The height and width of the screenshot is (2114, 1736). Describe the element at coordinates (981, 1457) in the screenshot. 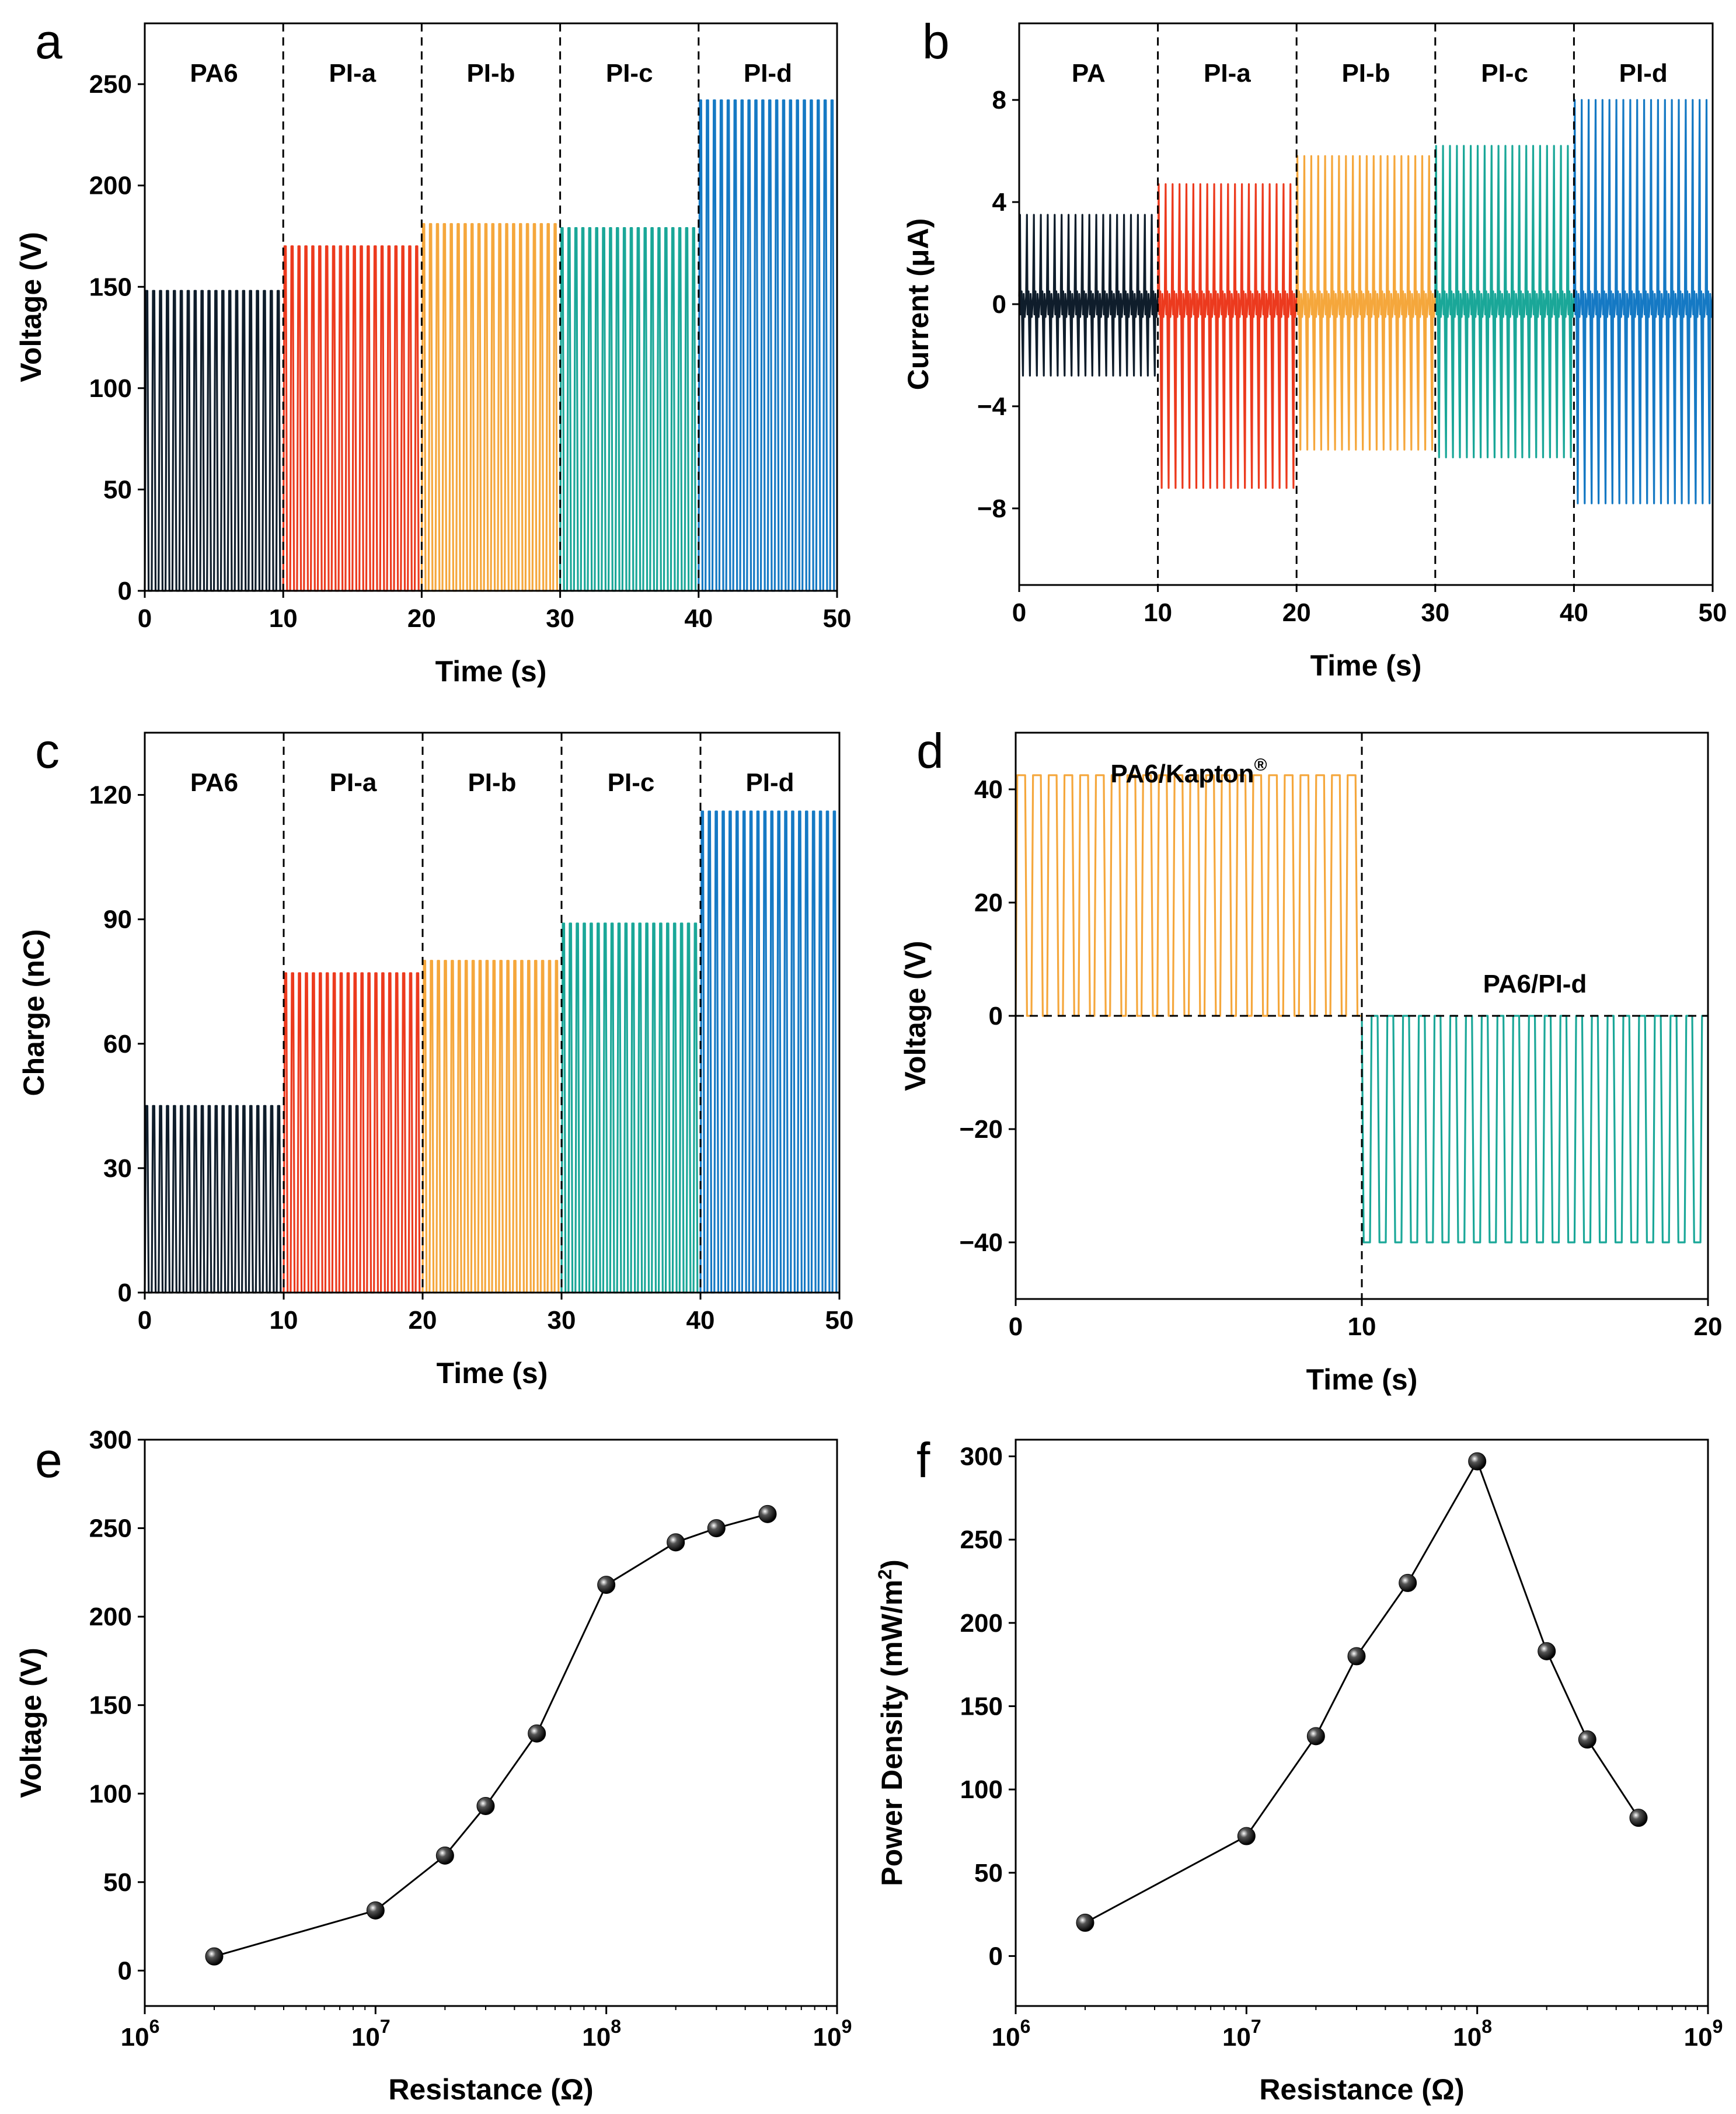

I see `y-tick-label: 300` at that location.